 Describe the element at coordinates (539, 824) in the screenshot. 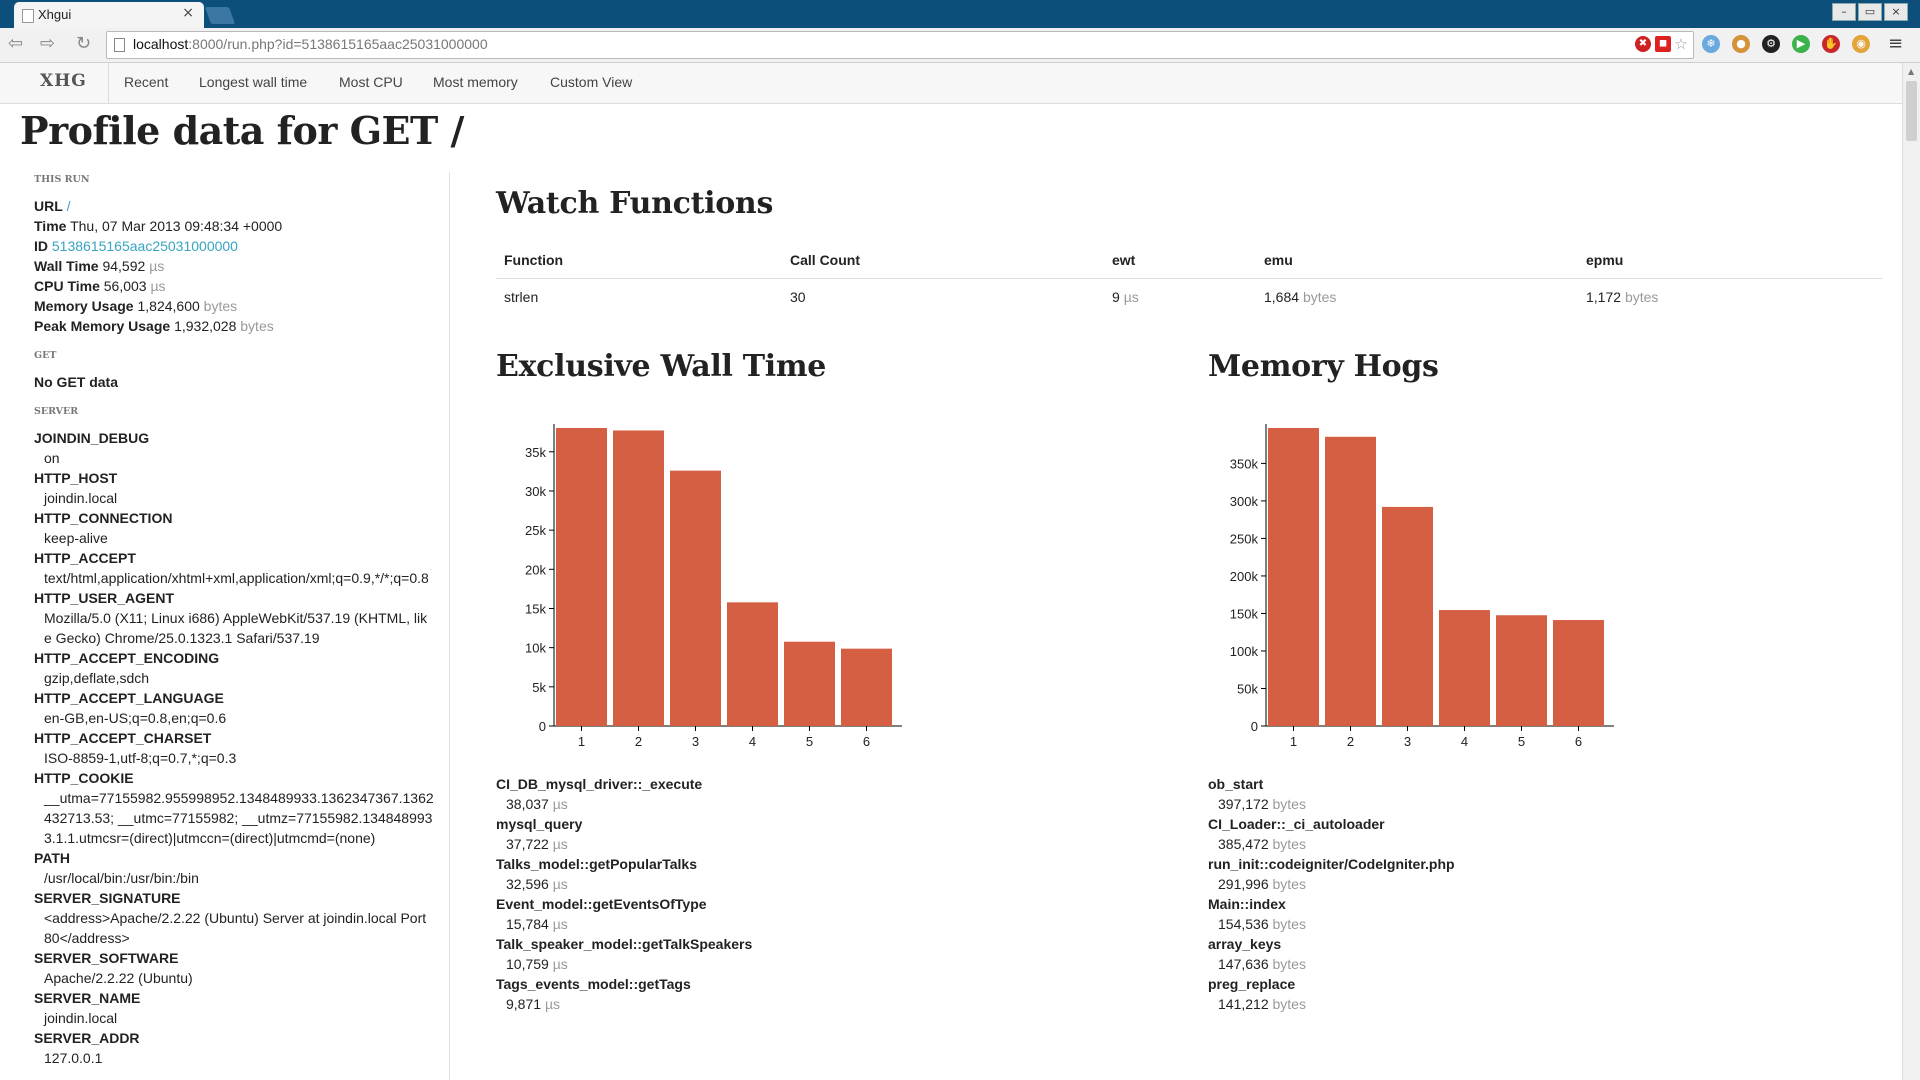

I see `function-name: mysql_query` at that location.